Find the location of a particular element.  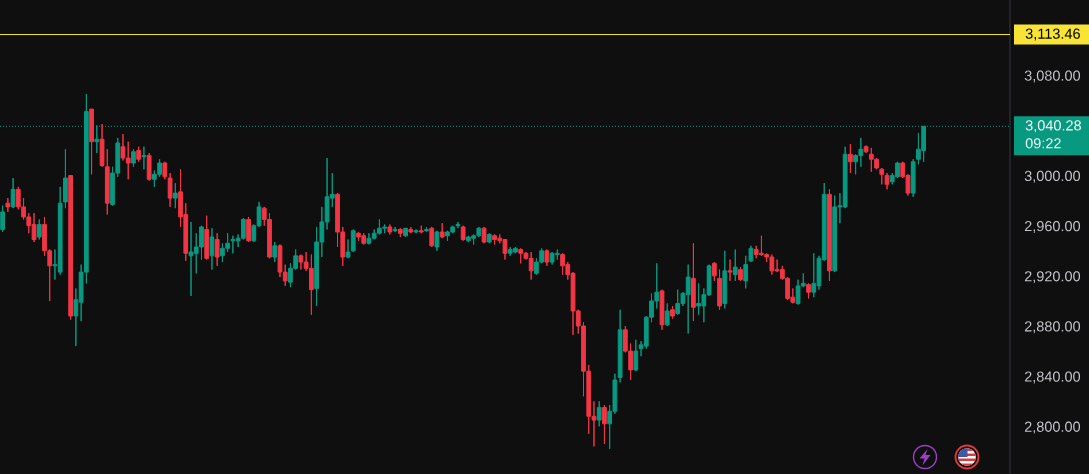

y-tick-label: 2,880.00 is located at coordinates (1052, 327).